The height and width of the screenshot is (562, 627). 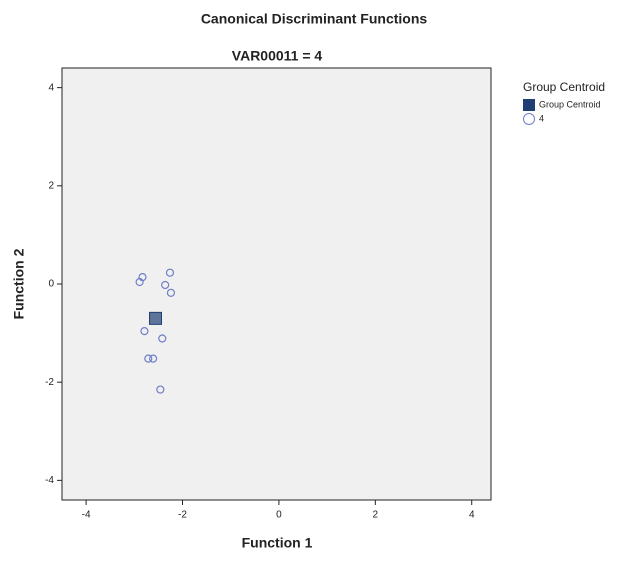 I want to click on chart-subtitle: VAR00011 = 4, so click(x=277, y=56).